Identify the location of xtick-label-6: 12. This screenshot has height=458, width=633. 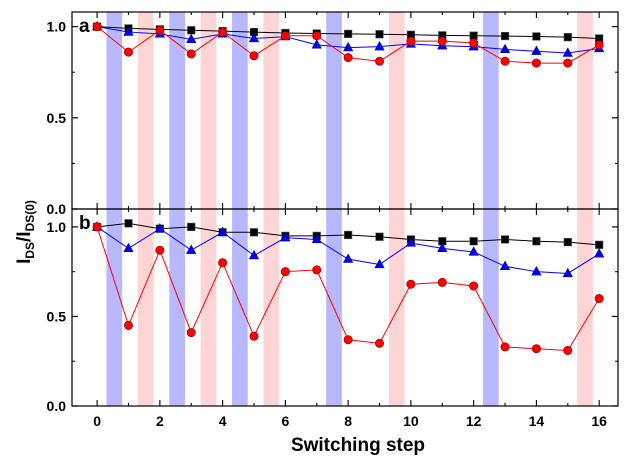
(474, 421).